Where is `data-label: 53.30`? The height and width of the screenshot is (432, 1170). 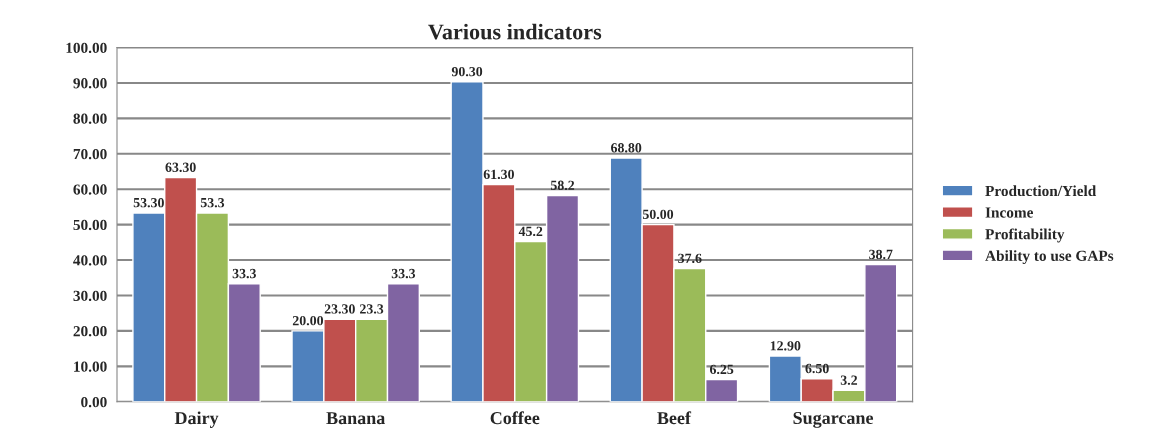
data-label: 53.30 is located at coordinates (148, 202).